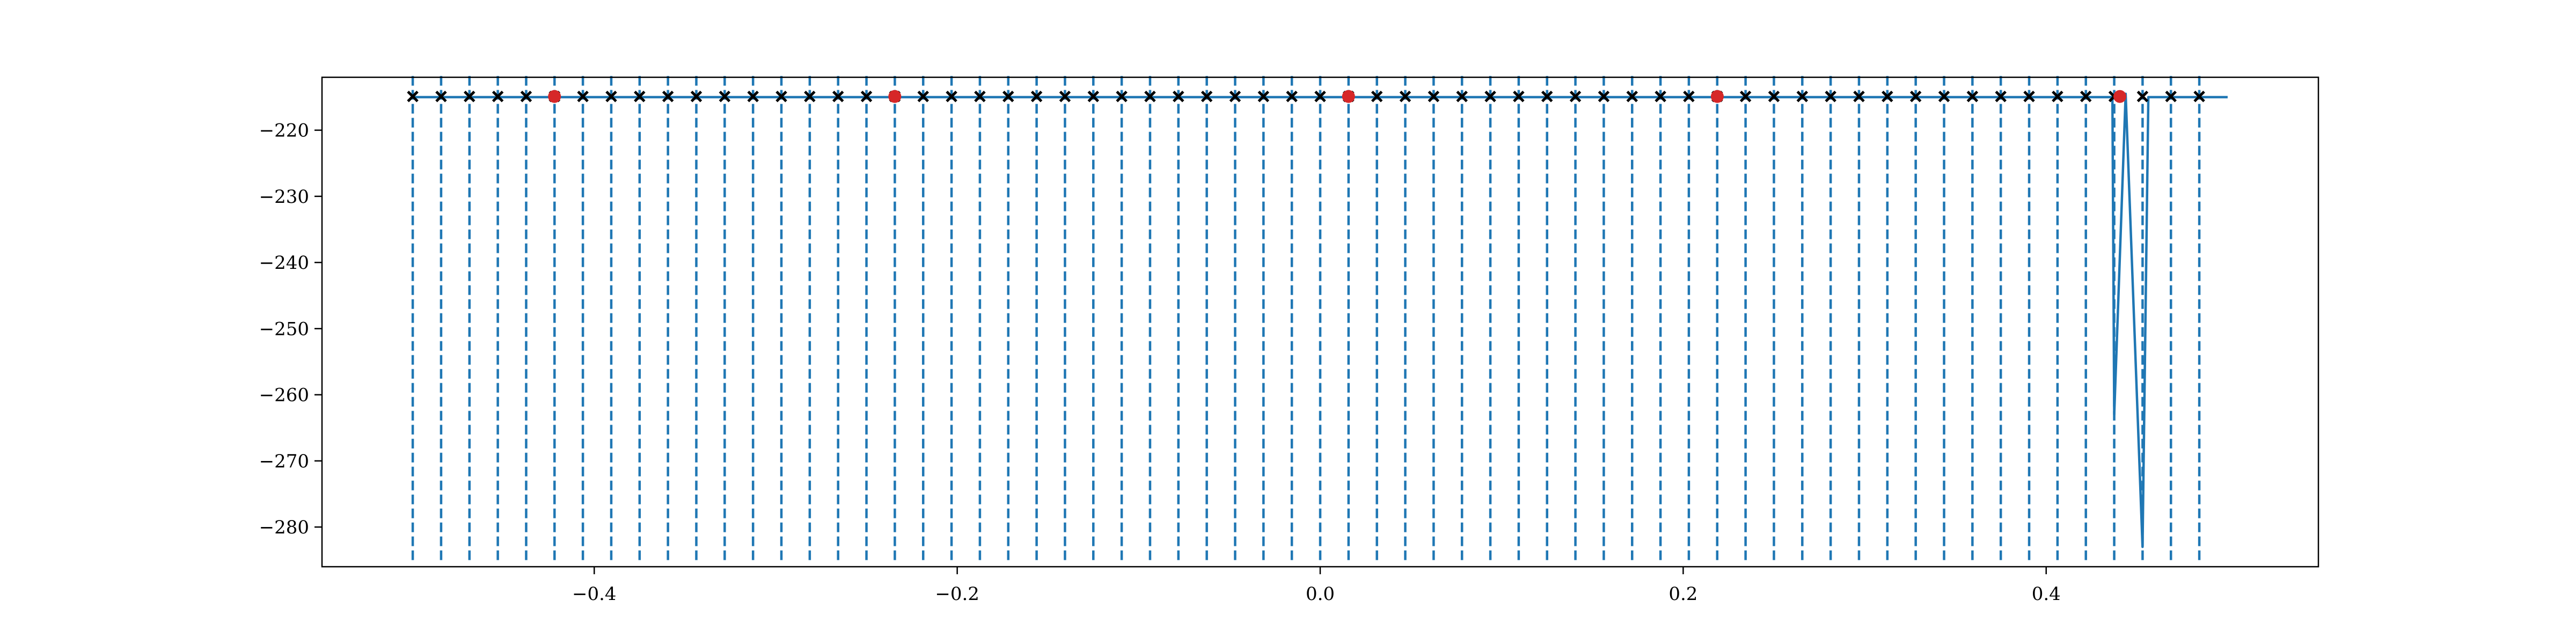 This screenshot has height=644, width=2576. I want to click on x-tick-label: −0.2, so click(957, 594).